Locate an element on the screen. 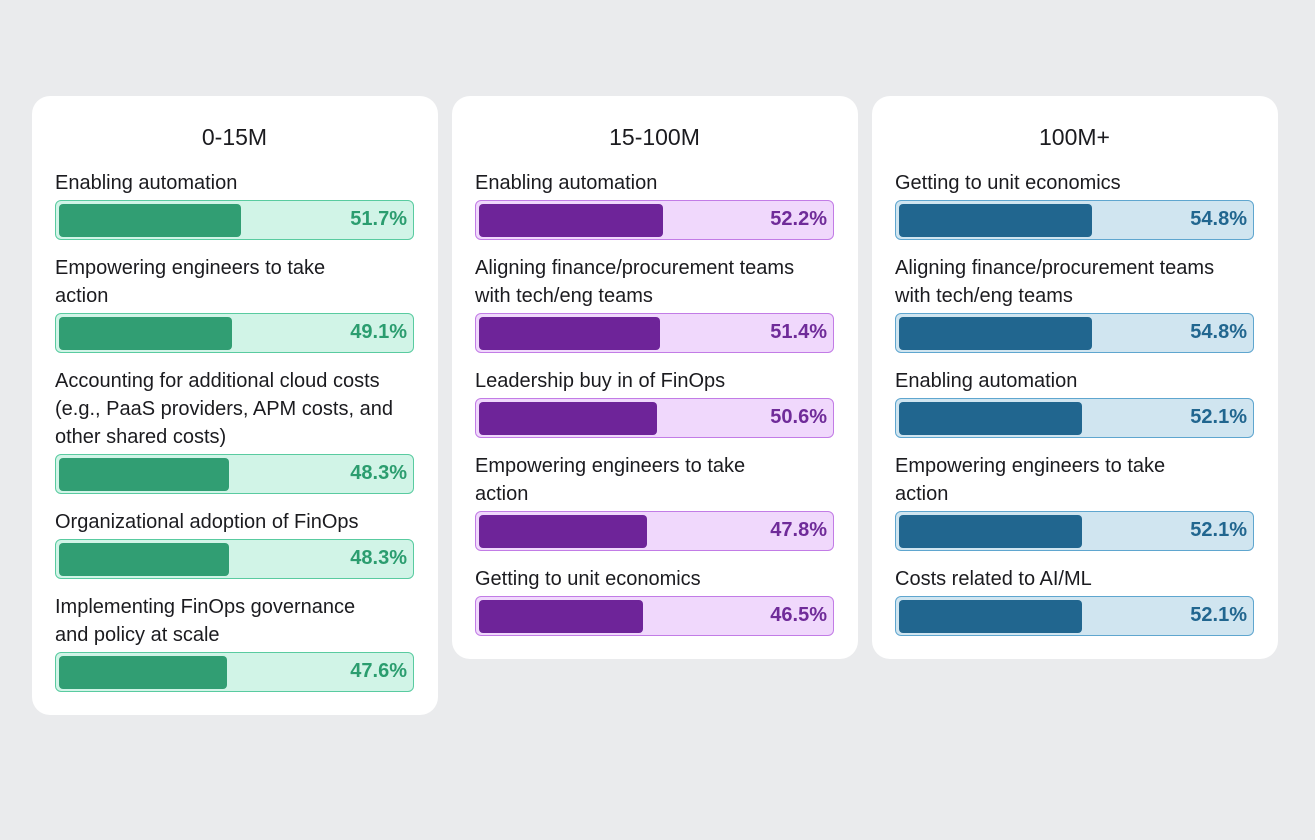 This screenshot has width=1315, height=840. bar-track: 50.6% is located at coordinates (654, 418).